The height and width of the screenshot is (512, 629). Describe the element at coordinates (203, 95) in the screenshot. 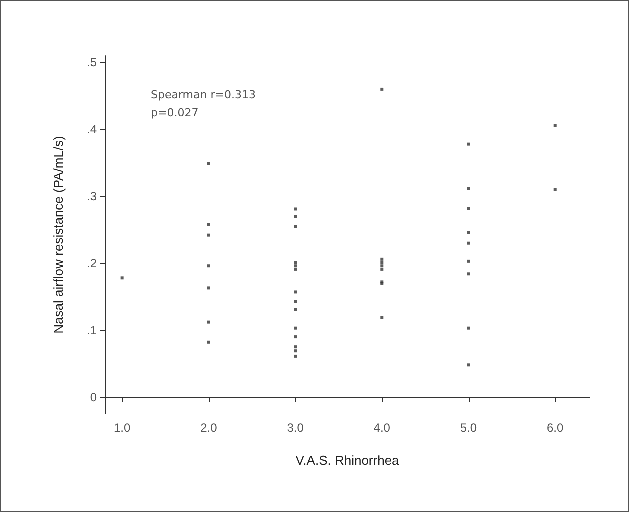

I see `annotation: Spearman r=0.313` at that location.